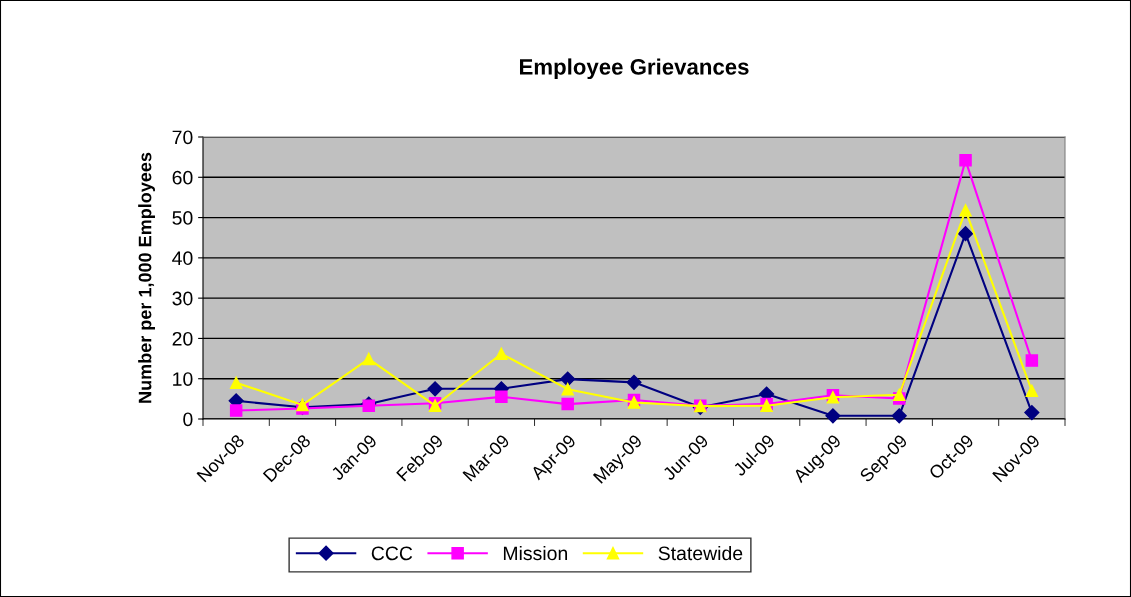 This screenshot has height=597, width=1131. I want to click on y-tick-label: 0, so click(188, 419).